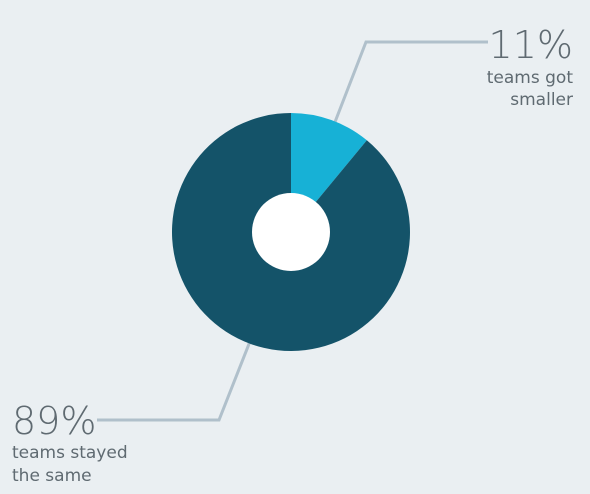 The image size is (590, 494). What do you see at coordinates (70, 453) in the screenshot?
I see `slice-label-same-line1: teams stayed` at bounding box center [70, 453].